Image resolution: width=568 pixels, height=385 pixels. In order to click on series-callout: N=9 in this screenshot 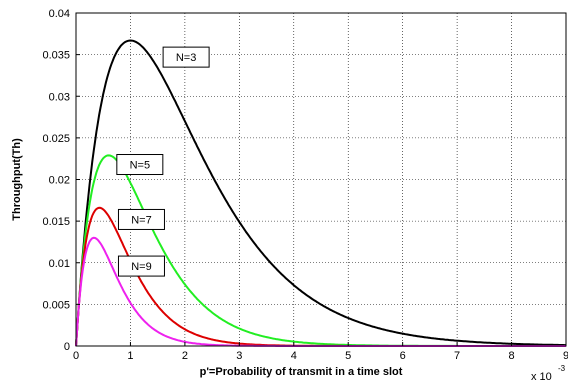, I will do `click(141, 266)`.